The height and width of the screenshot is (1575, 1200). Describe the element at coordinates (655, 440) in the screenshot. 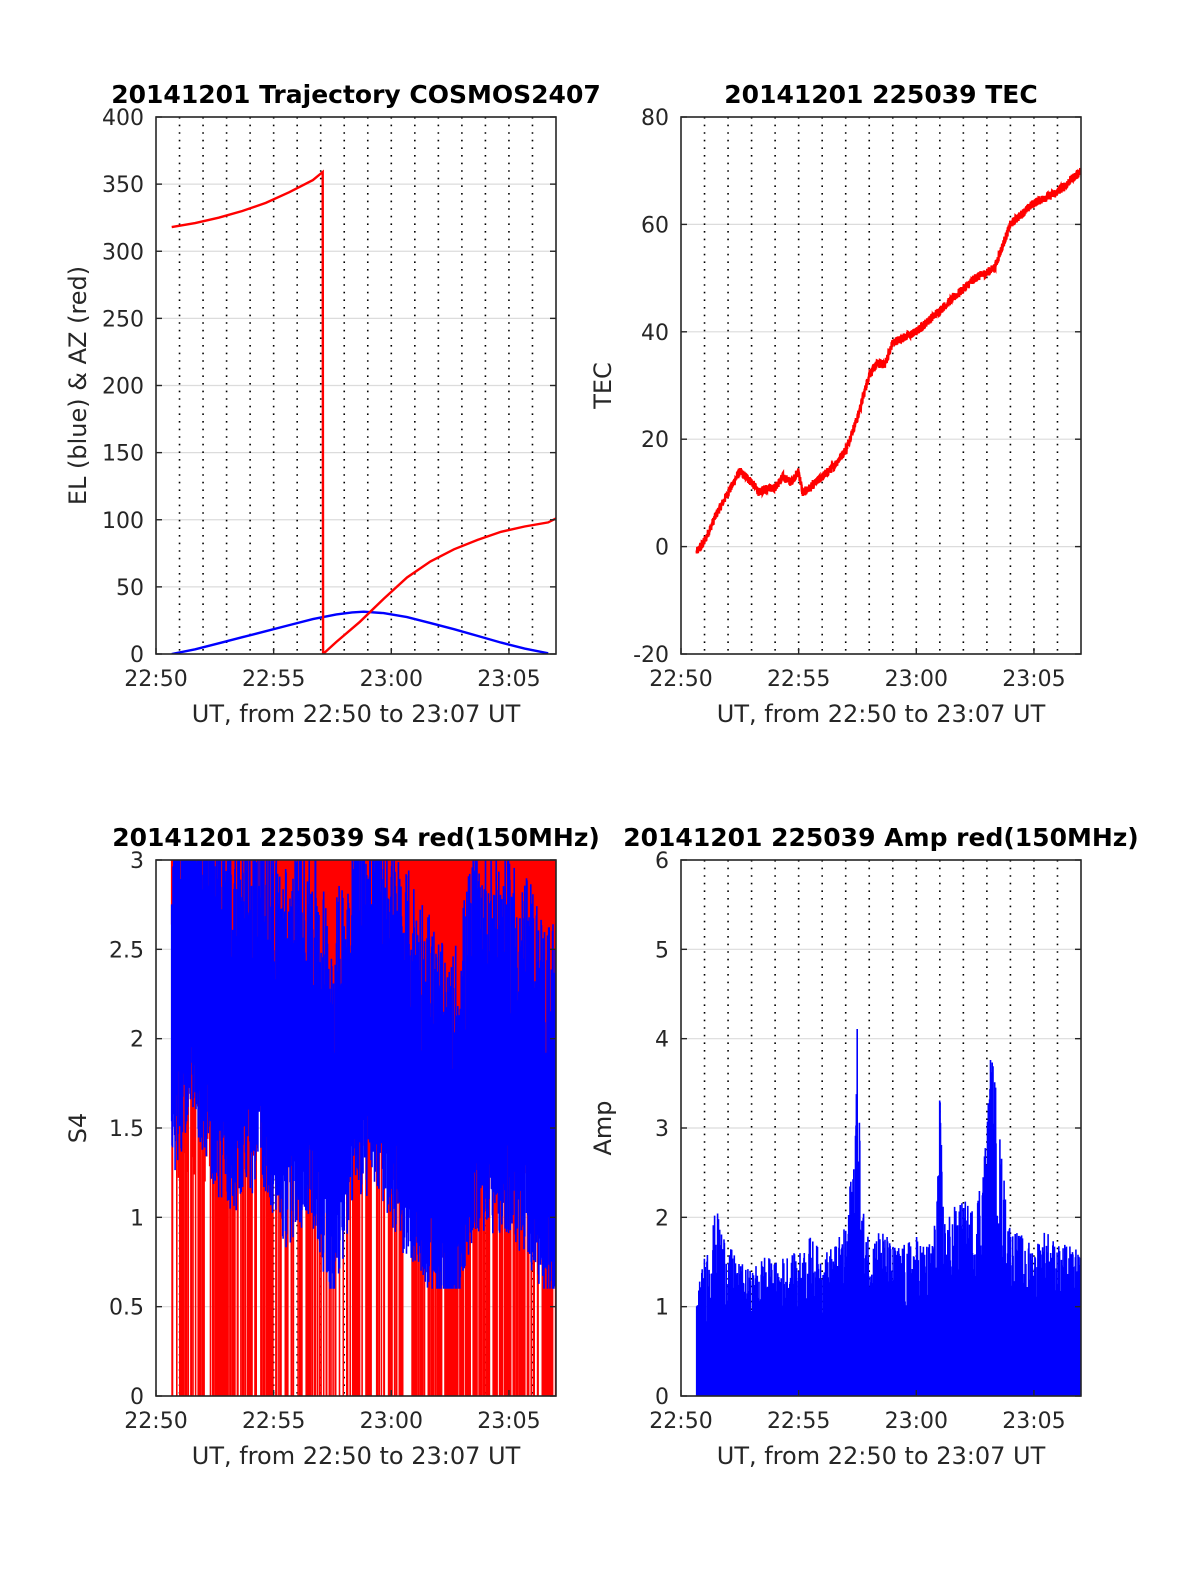

I see `tec-ytick-label-2: 20` at that location.